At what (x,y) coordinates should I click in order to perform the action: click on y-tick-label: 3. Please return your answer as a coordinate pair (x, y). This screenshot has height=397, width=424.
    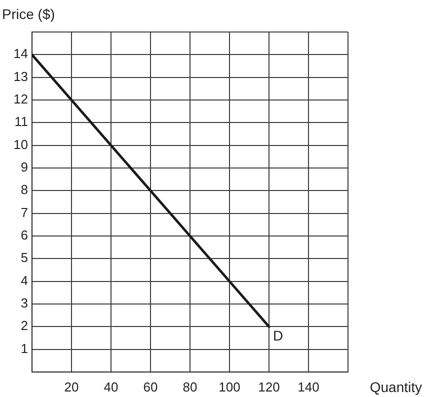
    Looking at the image, I should click on (24, 303).